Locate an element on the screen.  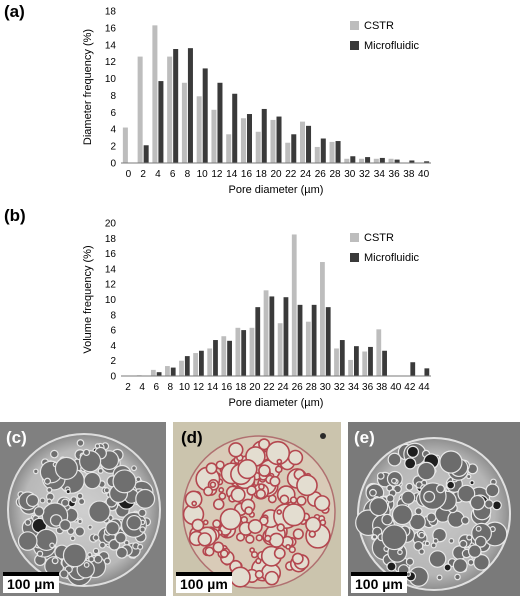
y-axis-label: Diameter frequency (%) is located at coordinates (88, 87).